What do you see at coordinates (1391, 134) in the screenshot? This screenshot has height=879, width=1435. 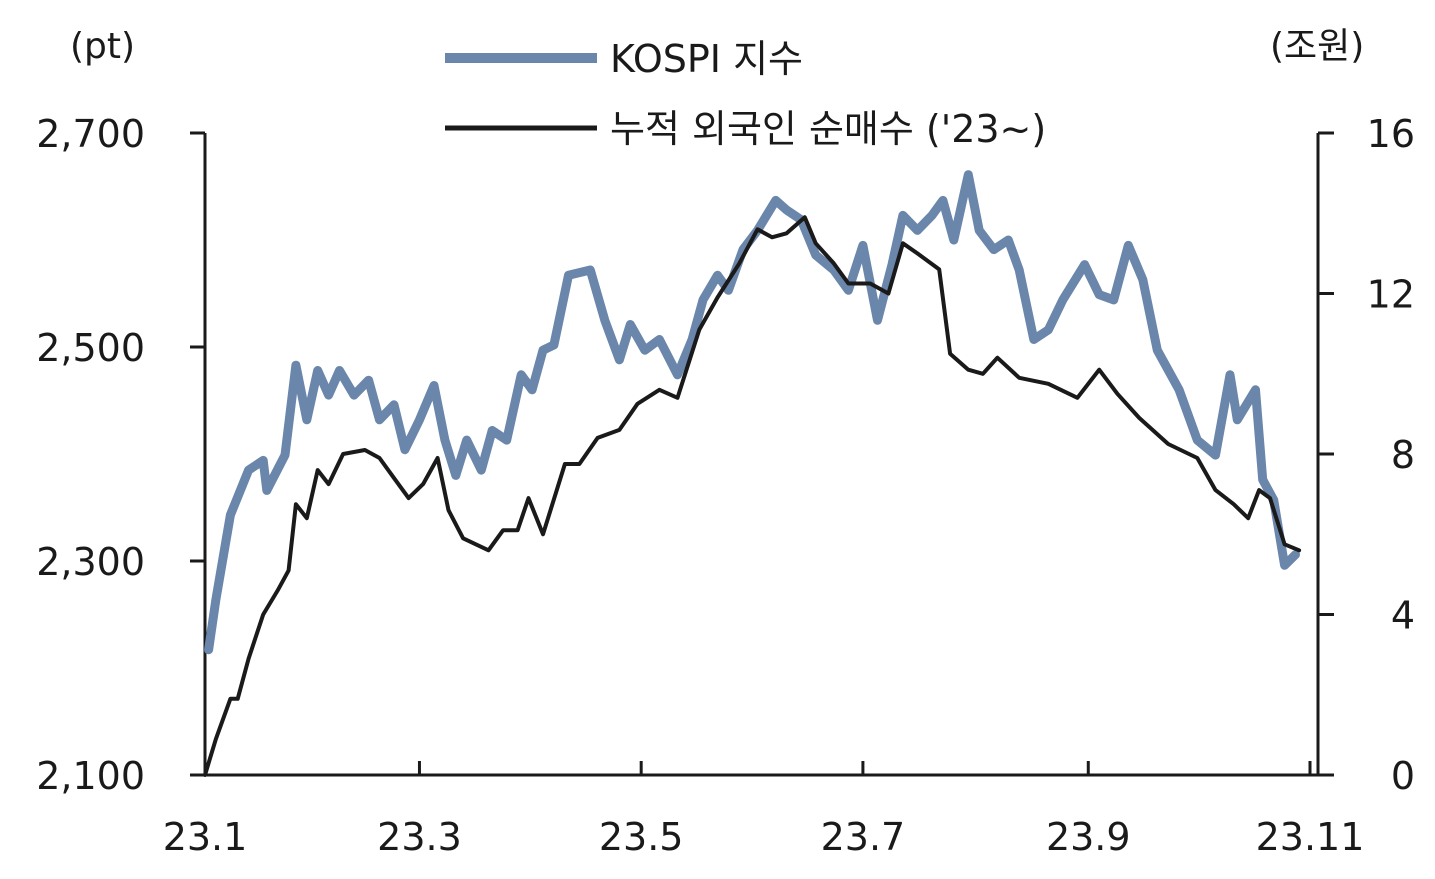 I see `right-tick-label: 16` at bounding box center [1391, 134].